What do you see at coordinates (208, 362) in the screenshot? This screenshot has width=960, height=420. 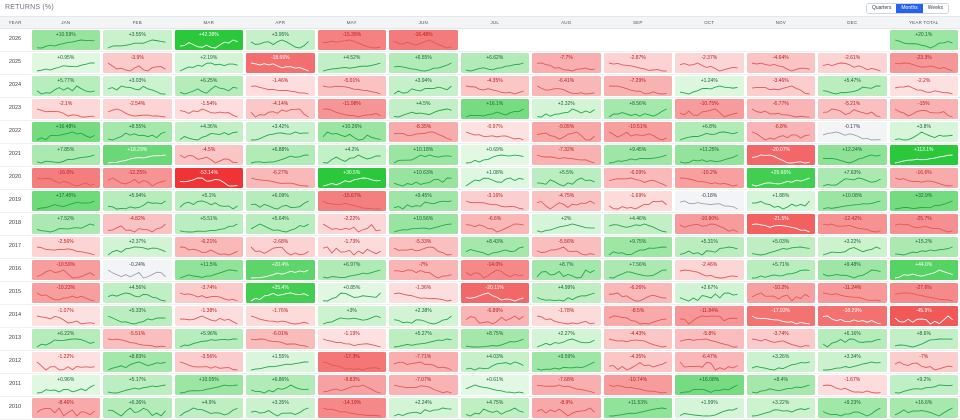 I see `month-return-cell: -3.56%` at bounding box center [208, 362].